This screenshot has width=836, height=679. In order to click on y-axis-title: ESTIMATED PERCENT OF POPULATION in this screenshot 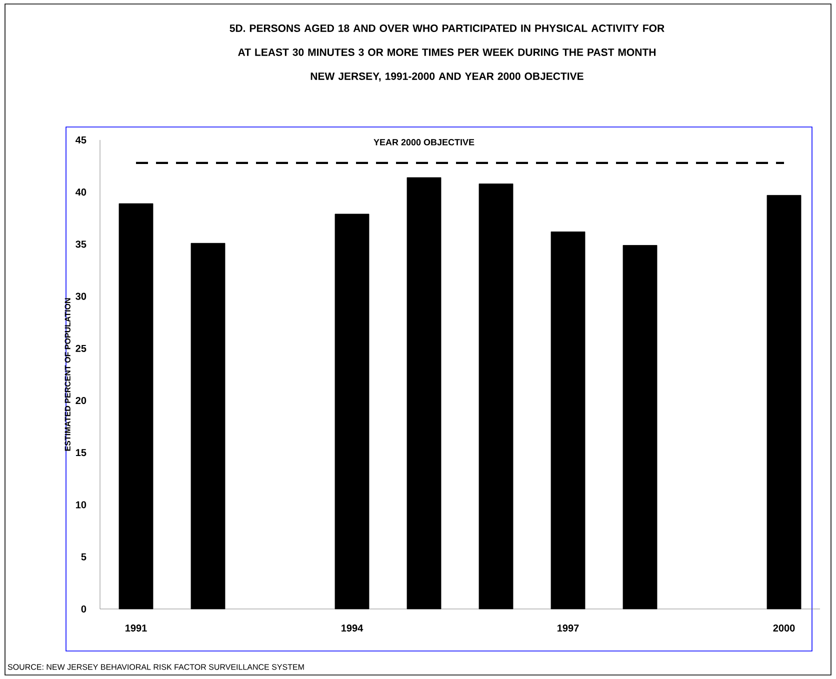, I will do `click(67, 374)`.